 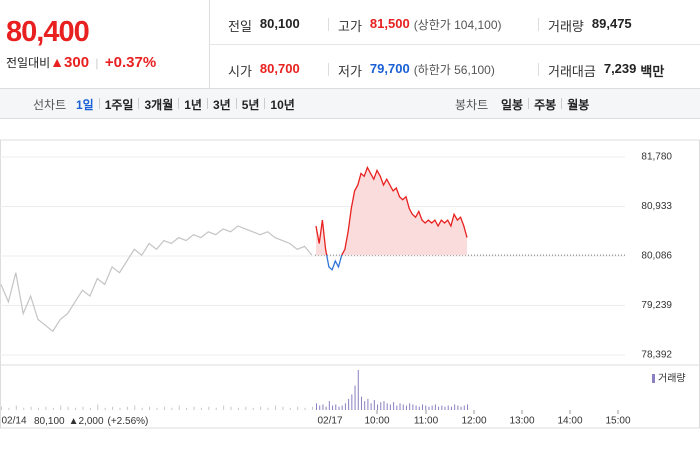 What do you see at coordinates (569, 421) in the screenshot?
I see `x-tick-label: 14:00` at bounding box center [569, 421].